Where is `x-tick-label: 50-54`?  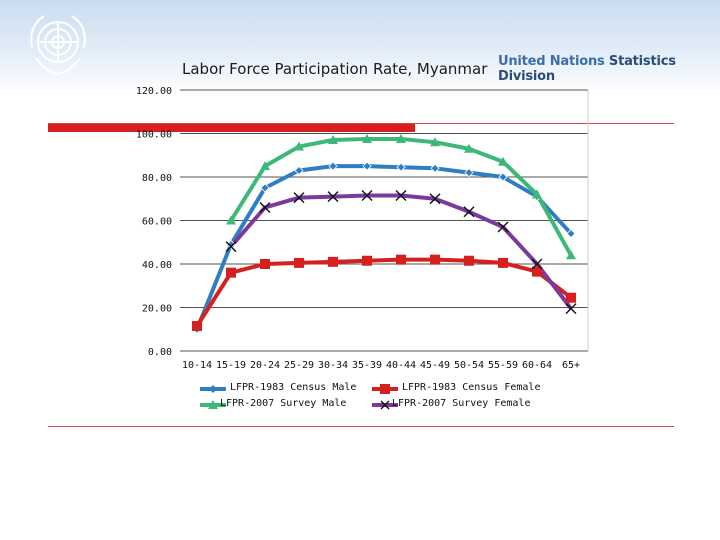 x-tick-label: 50-54 is located at coordinates (469, 365).